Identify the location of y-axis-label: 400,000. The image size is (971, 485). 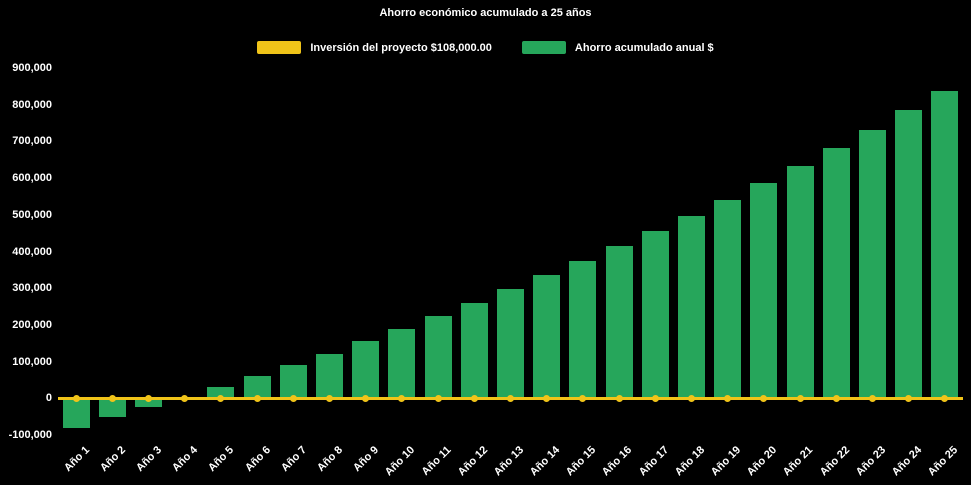
(32, 251).